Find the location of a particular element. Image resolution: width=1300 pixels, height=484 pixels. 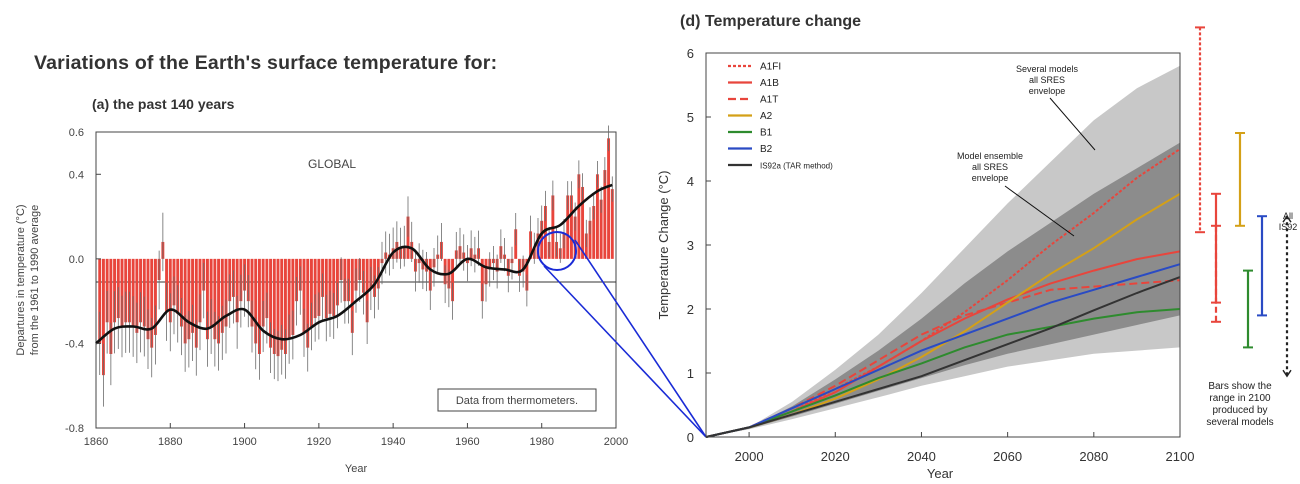

chart-a-xticks: 1860 1880 1900 1920 1940 1960 1980 2000 is located at coordinates (356, 435).